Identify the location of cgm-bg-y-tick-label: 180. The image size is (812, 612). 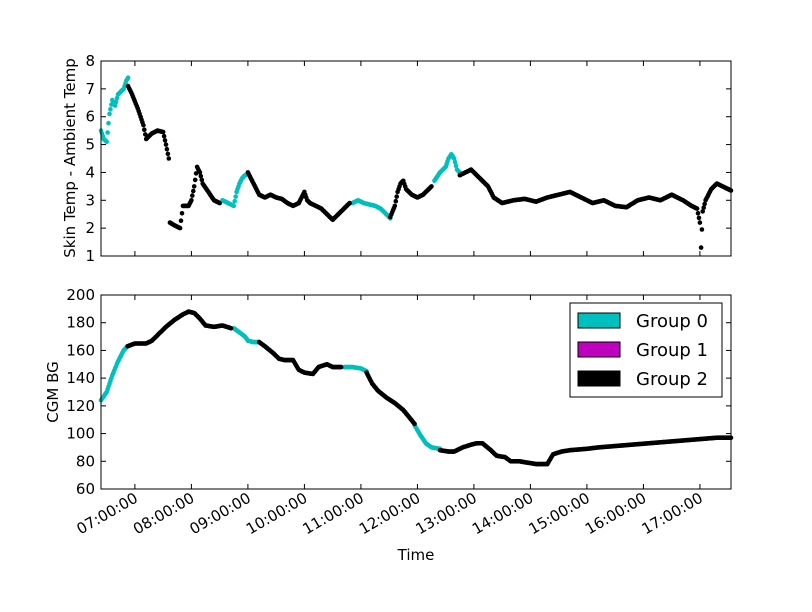
(80, 323).